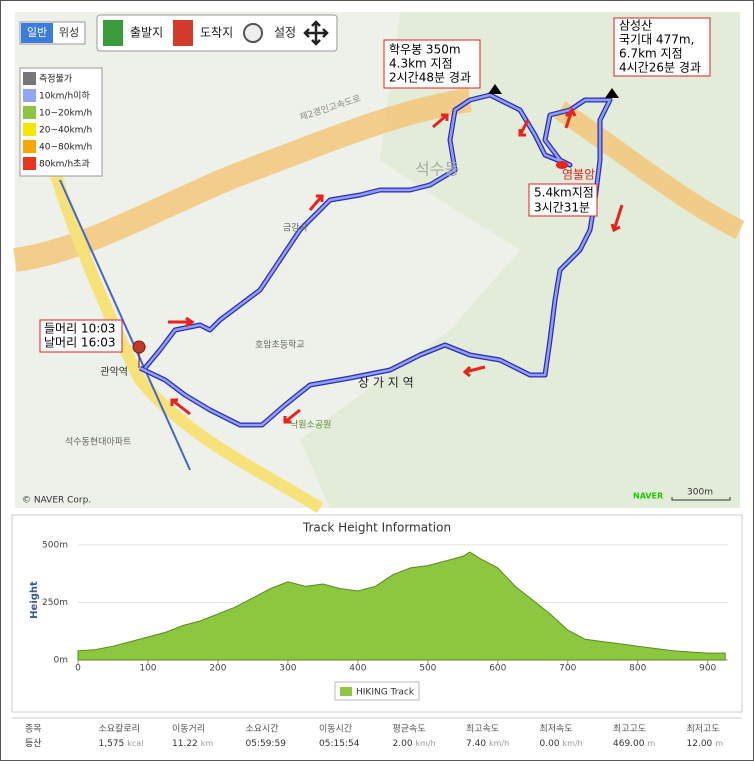 This screenshot has width=754, height=765. Describe the element at coordinates (556, 729) in the screenshot. I see `stat-label: 최저속도` at that location.